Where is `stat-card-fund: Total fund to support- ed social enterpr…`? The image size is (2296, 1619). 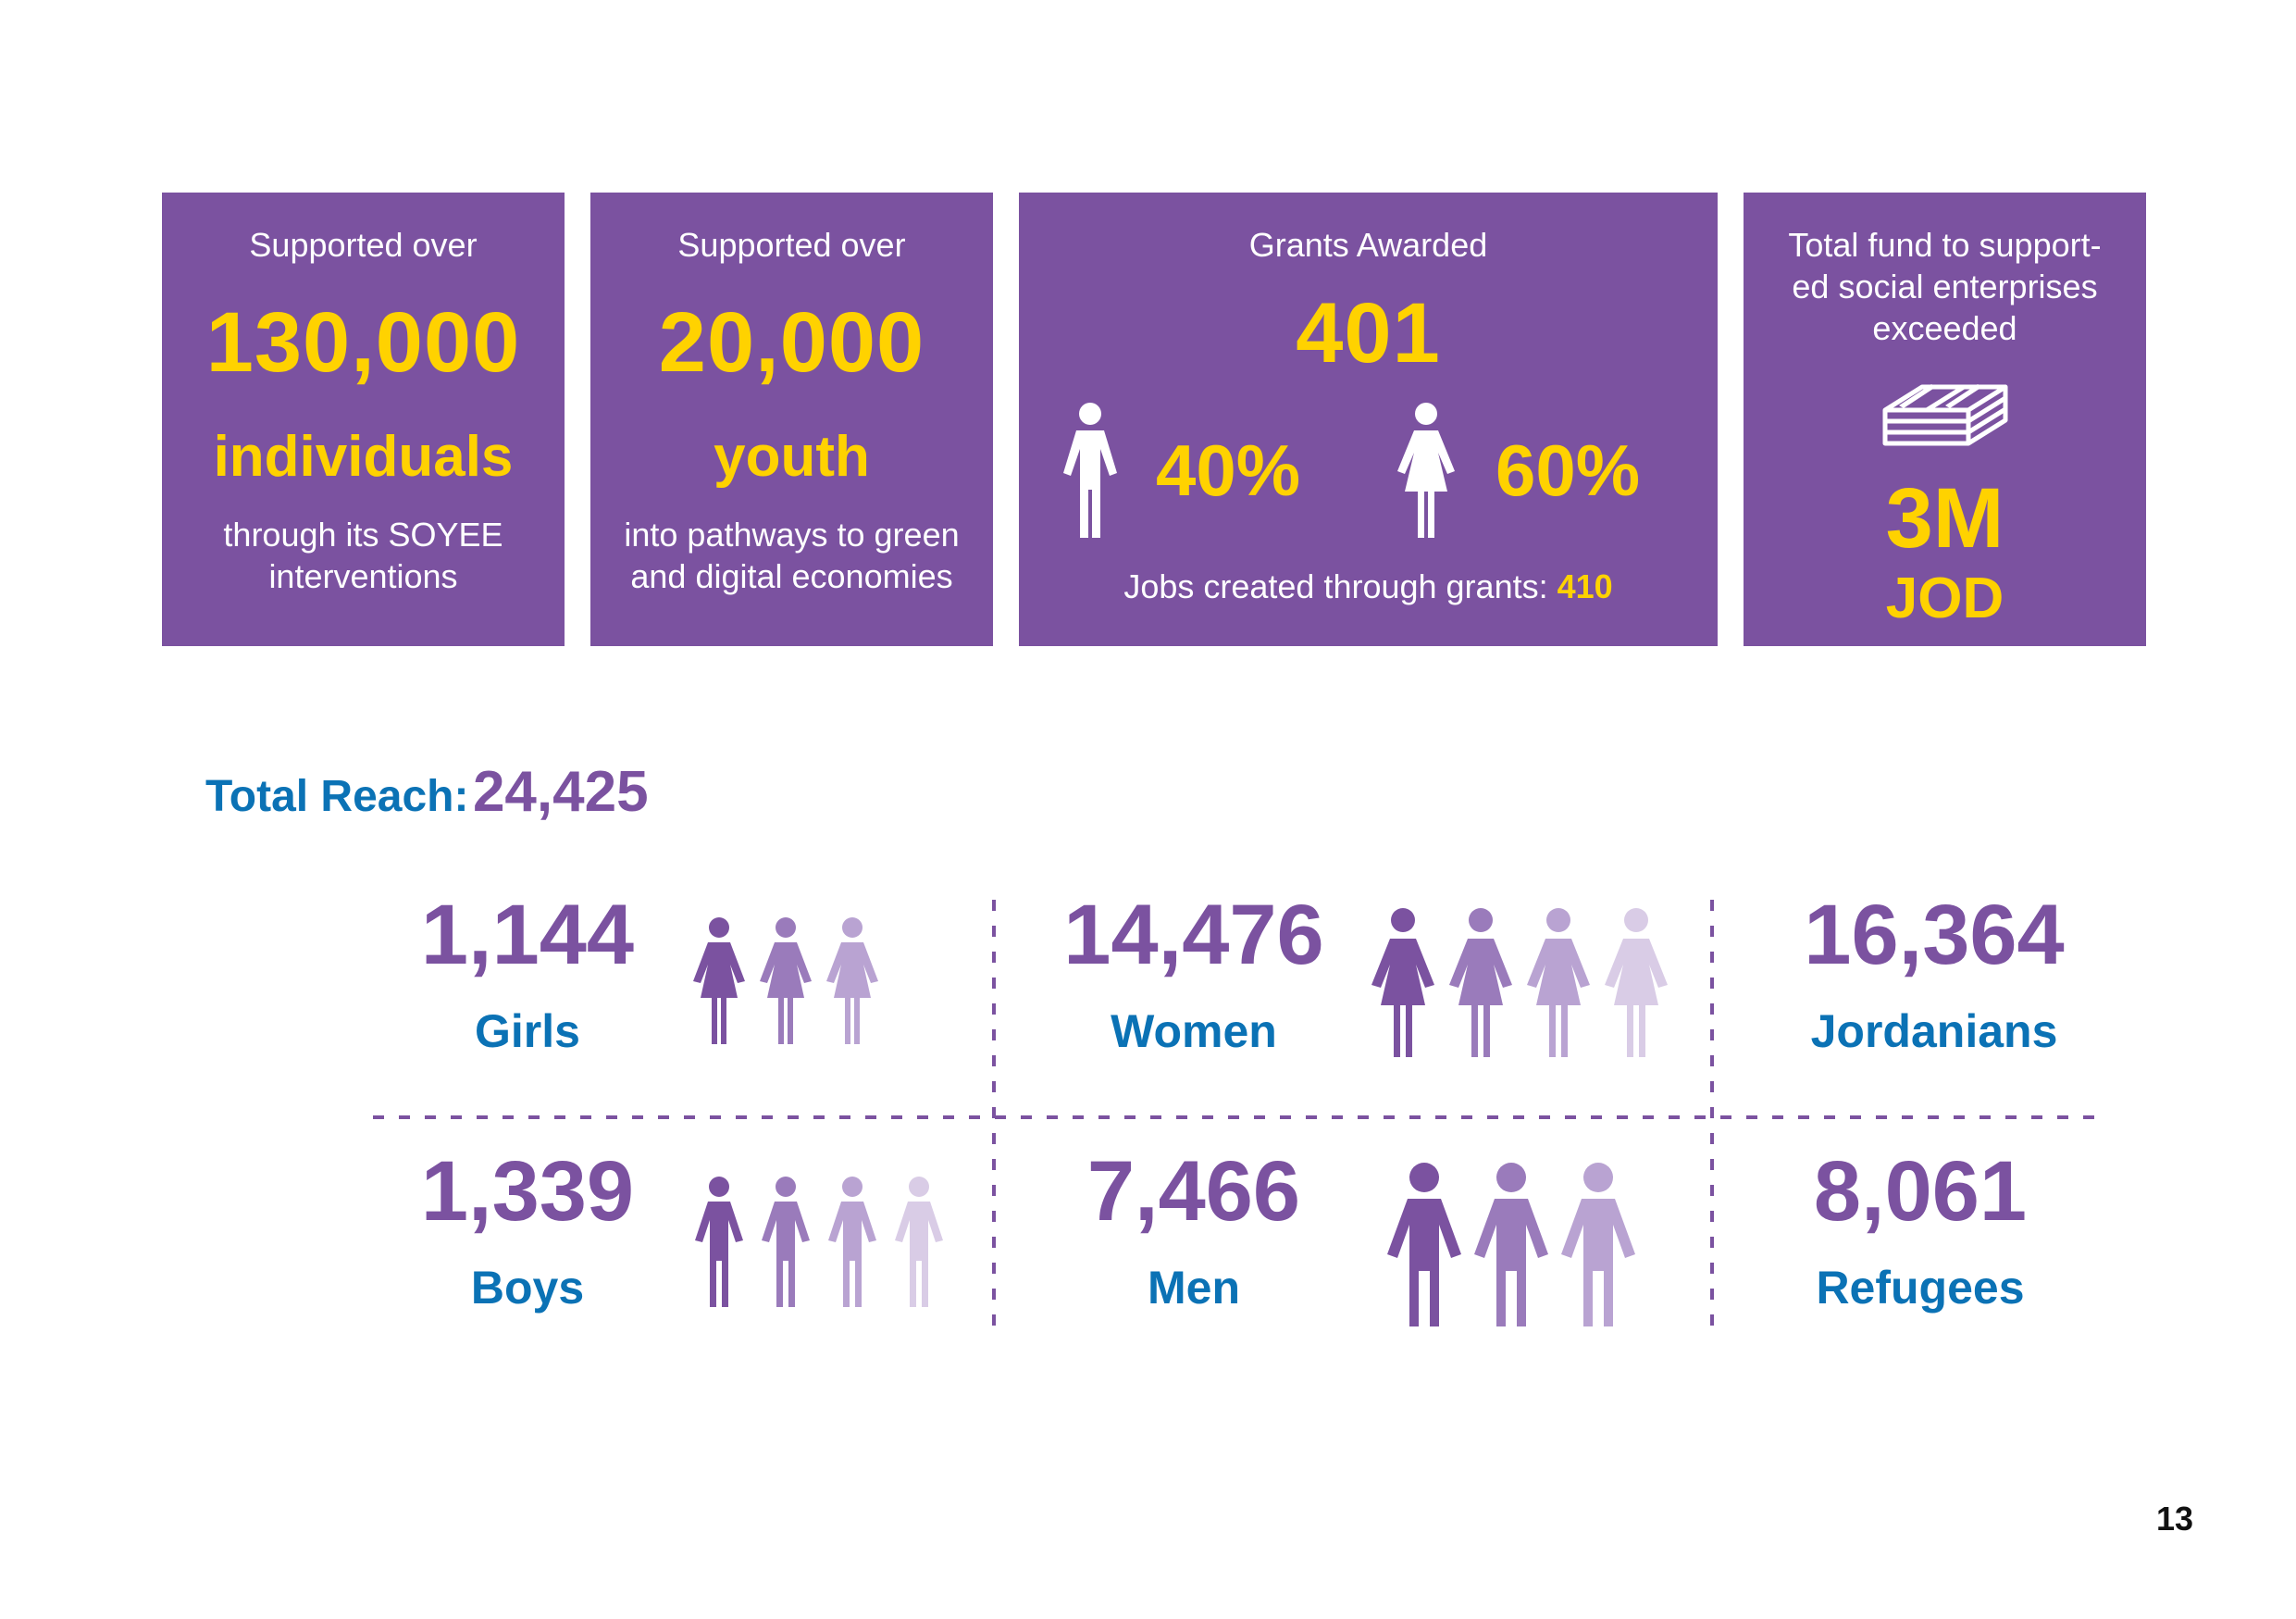
stat-card-fund: Total fund to support- ed social enterpr… is located at coordinates (1945, 420).